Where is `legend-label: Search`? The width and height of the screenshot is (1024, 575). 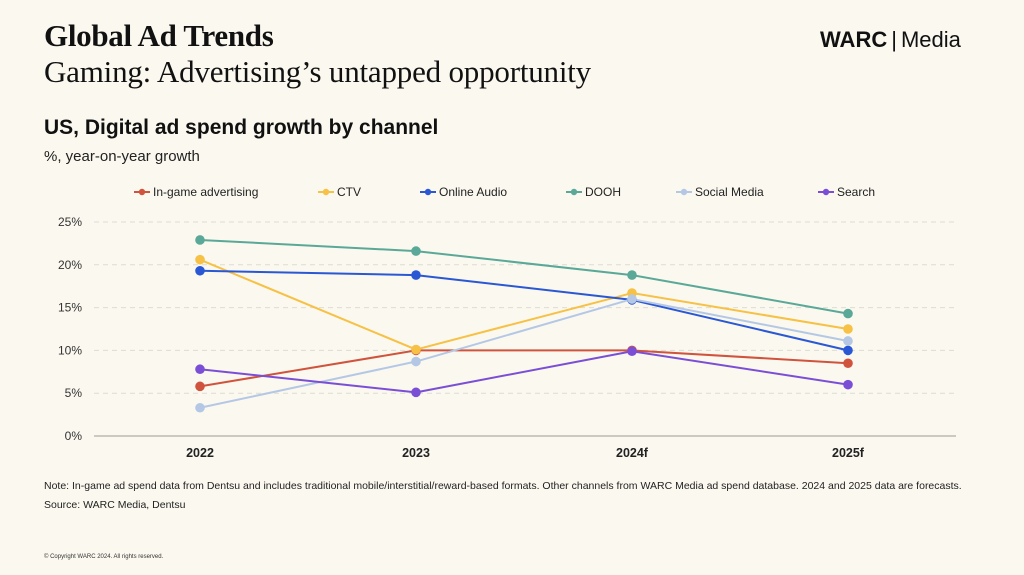
legend-label: Search is located at coordinates (856, 192).